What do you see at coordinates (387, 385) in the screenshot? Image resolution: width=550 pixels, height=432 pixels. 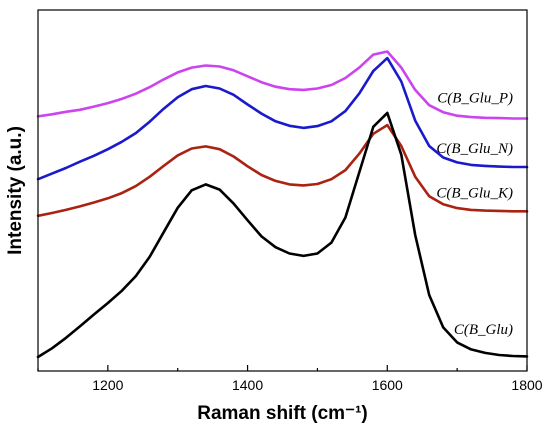 I see `x-tick-label: 1600` at bounding box center [387, 385].